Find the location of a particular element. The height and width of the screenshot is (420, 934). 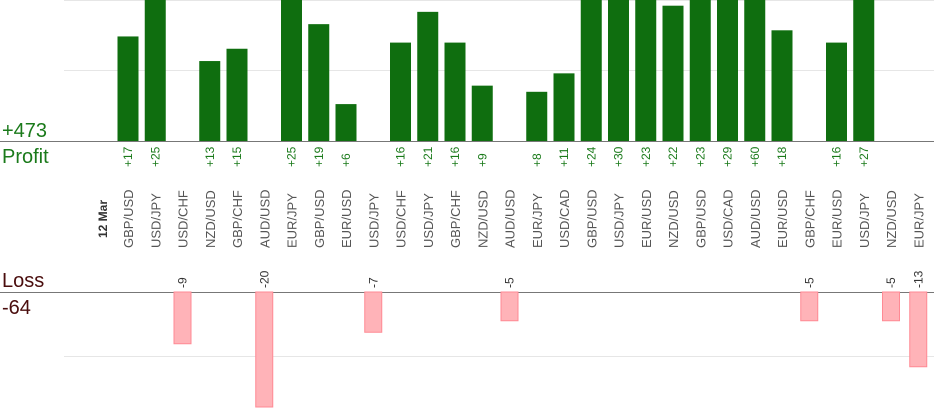

loss-total: -64 is located at coordinates (16, 308).